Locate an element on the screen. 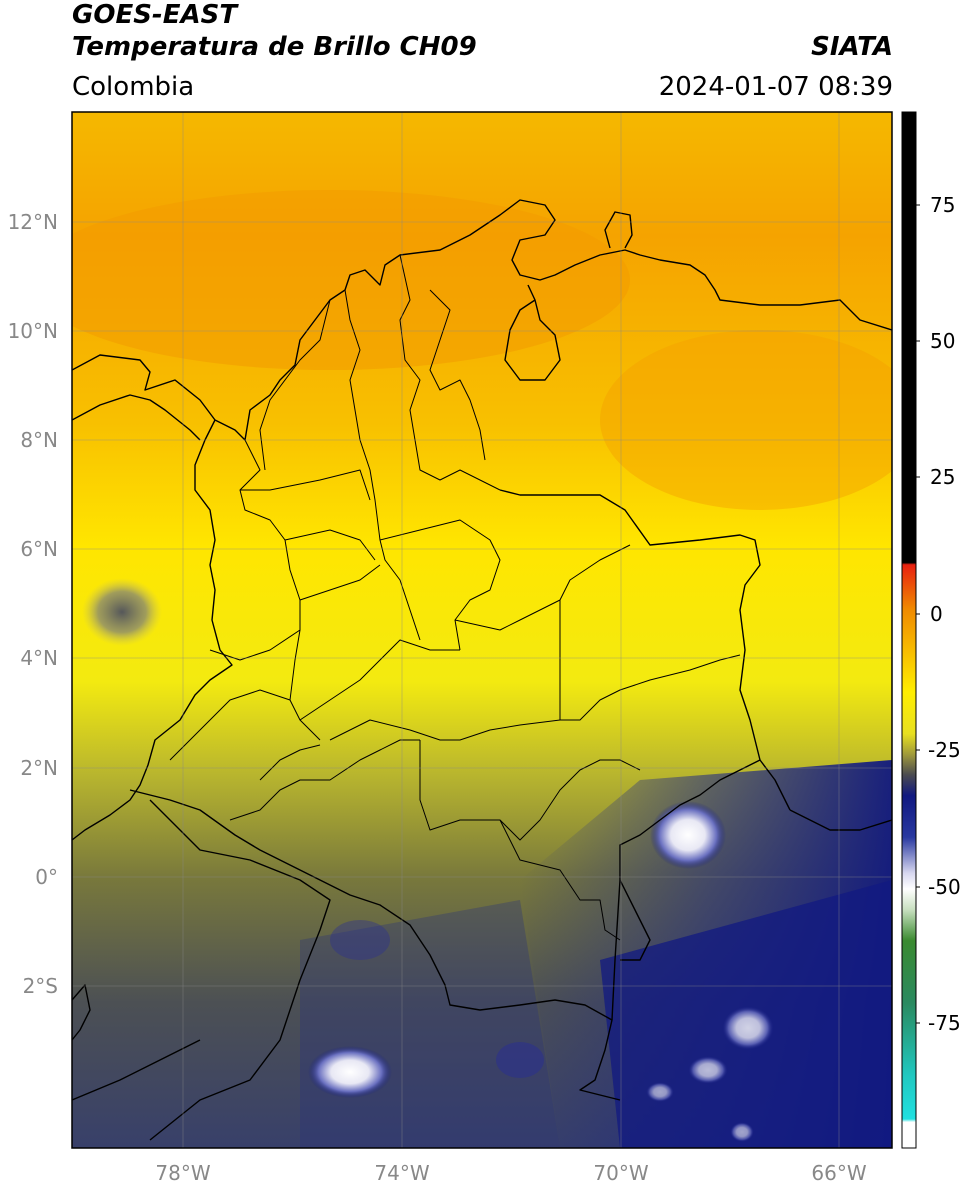 This screenshot has height=1190, width=966. cloud-cell-pacific is located at coordinates (122, 612).